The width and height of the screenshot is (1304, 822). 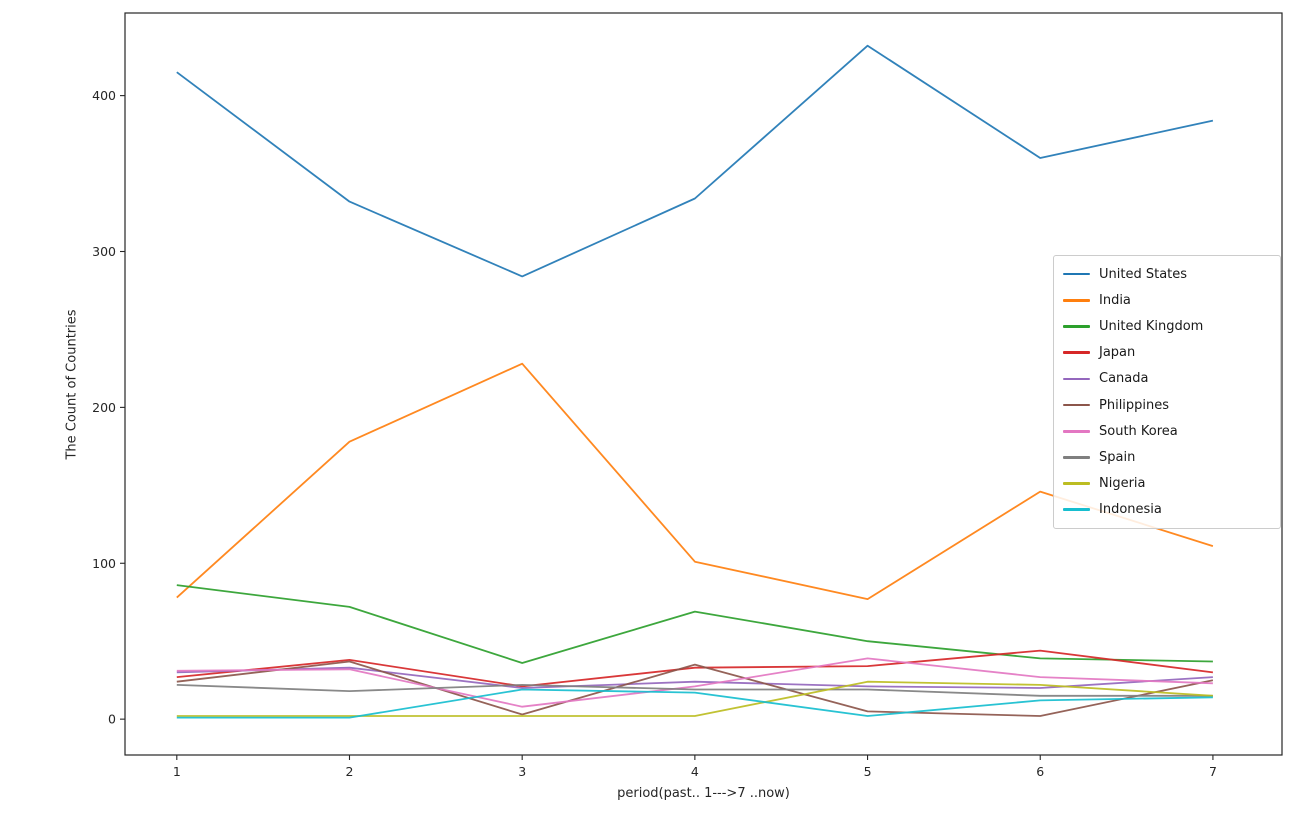 What do you see at coordinates (1167, 300) in the screenshot?
I see `legend-item-india: India` at bounding box center [1167, 300].